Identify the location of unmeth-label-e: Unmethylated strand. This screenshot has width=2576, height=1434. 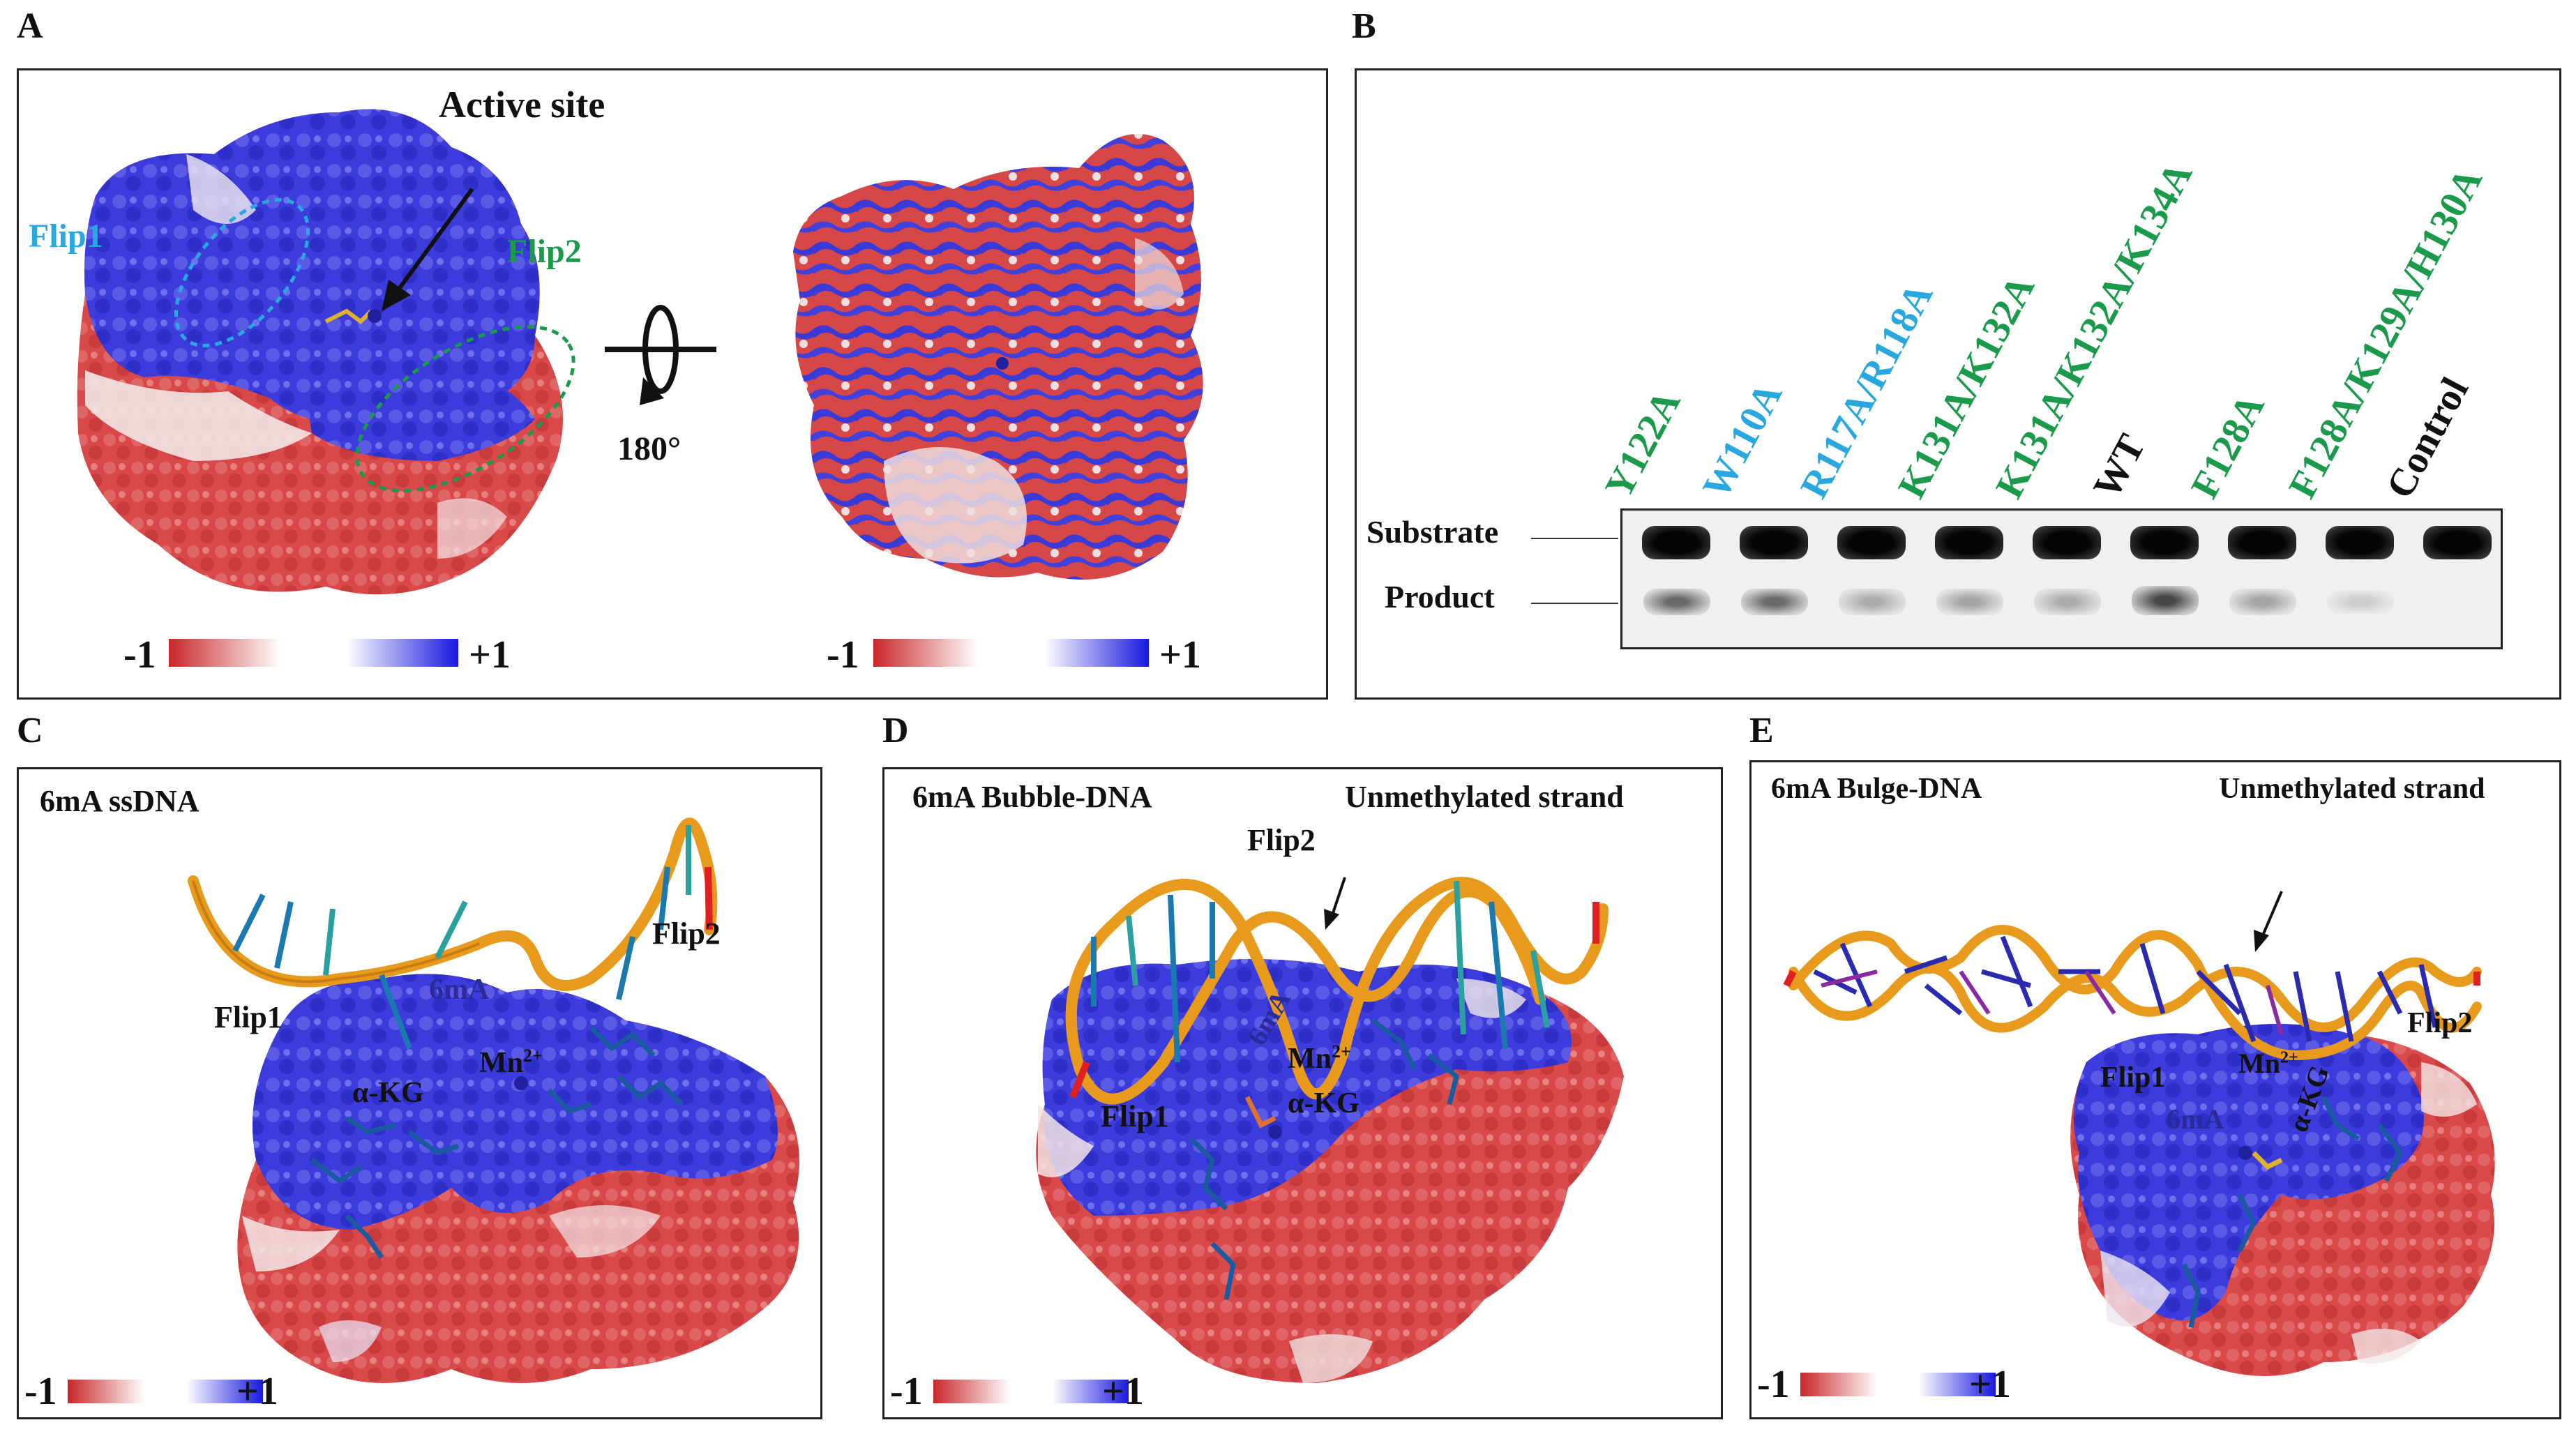
(2352, 789).